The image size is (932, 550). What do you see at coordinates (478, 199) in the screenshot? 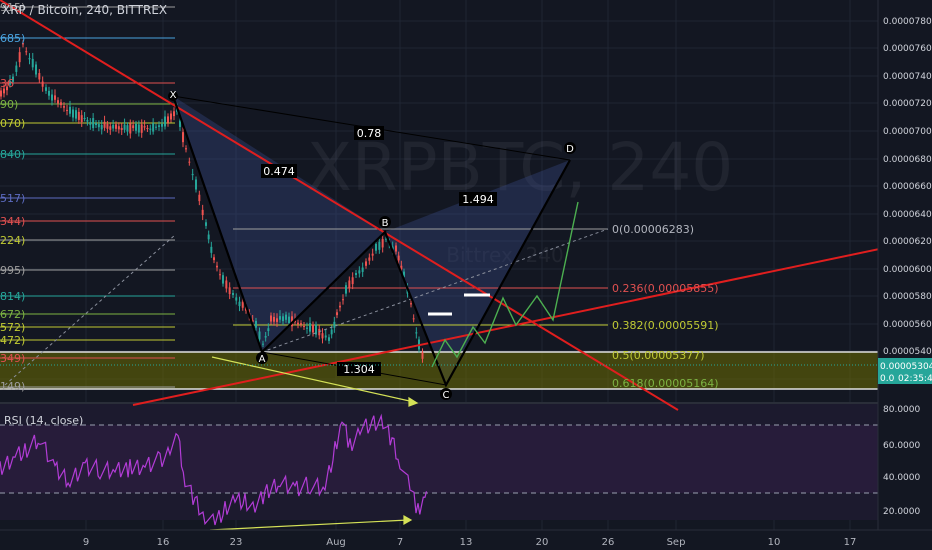
I see `ratio-bd-label: 1.494` at bounding box center [478, 199].